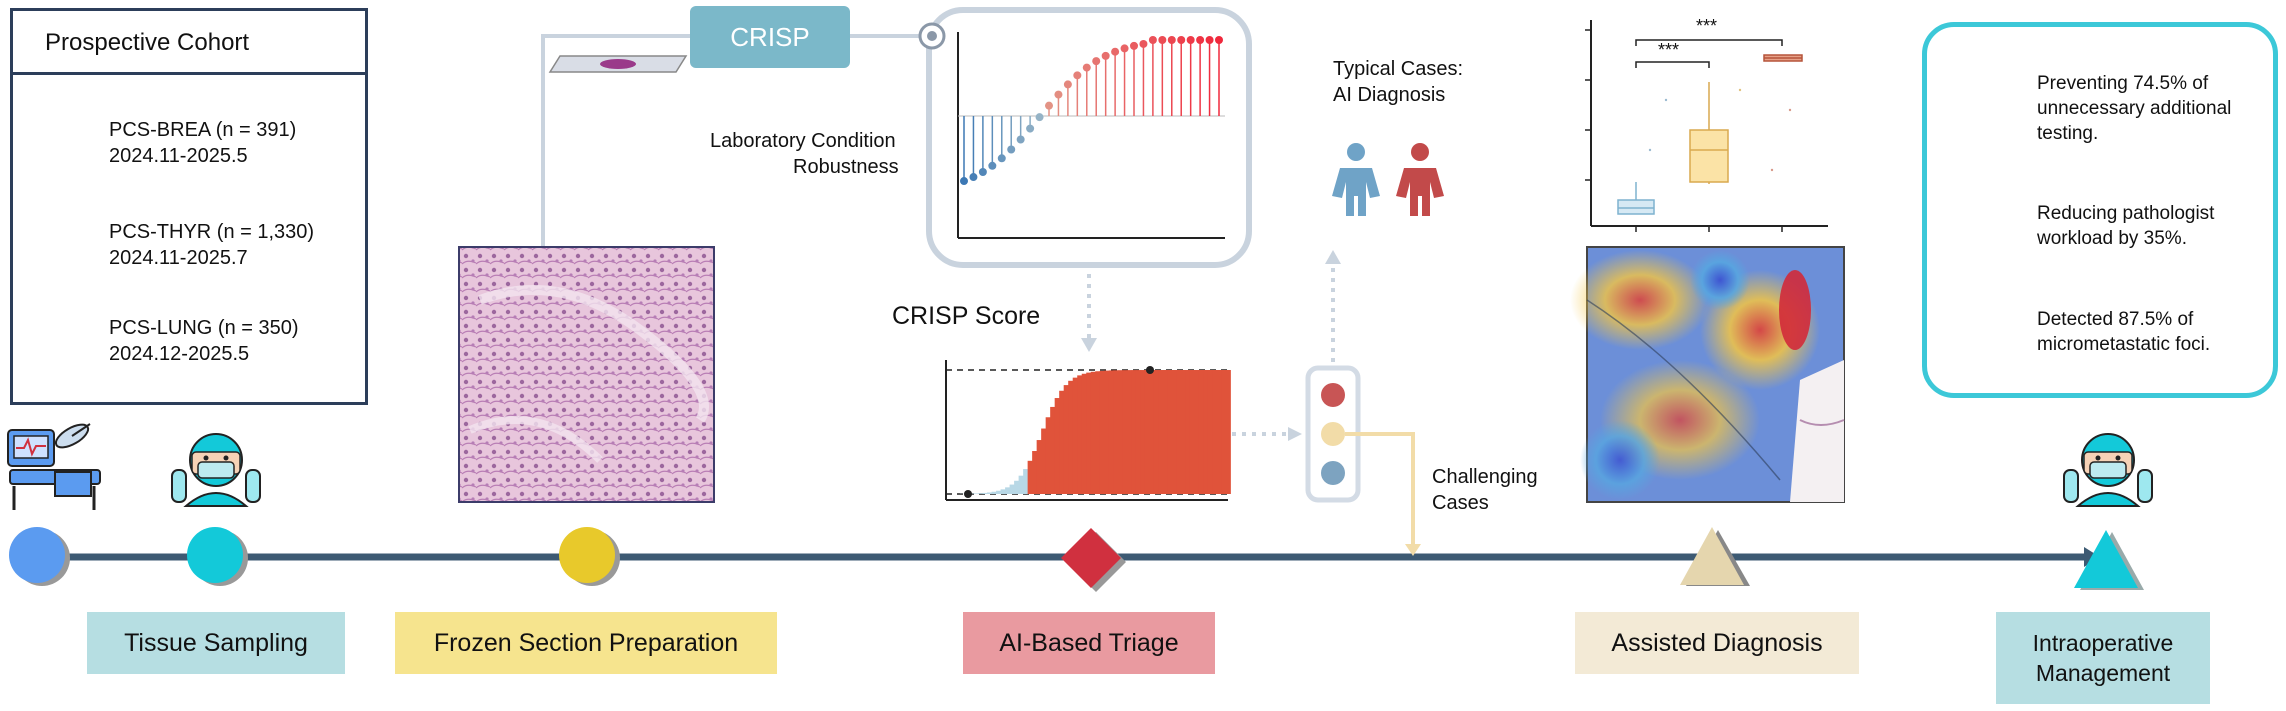 The width and height of the screenshot is (2286, 711). I want to click on cohort-item-date: 2024.11-2025.7, so click(178, 258).